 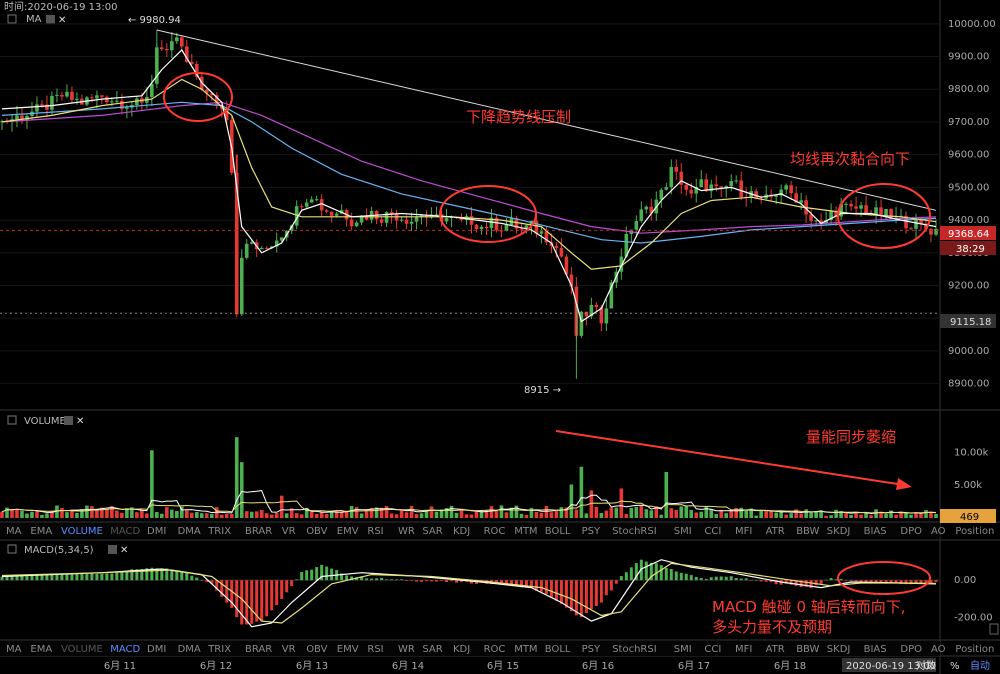 What do you see at coordinates (955, 666) in the screenshot?
I see `percent-toggle: %` at bounding box center [955, 666].